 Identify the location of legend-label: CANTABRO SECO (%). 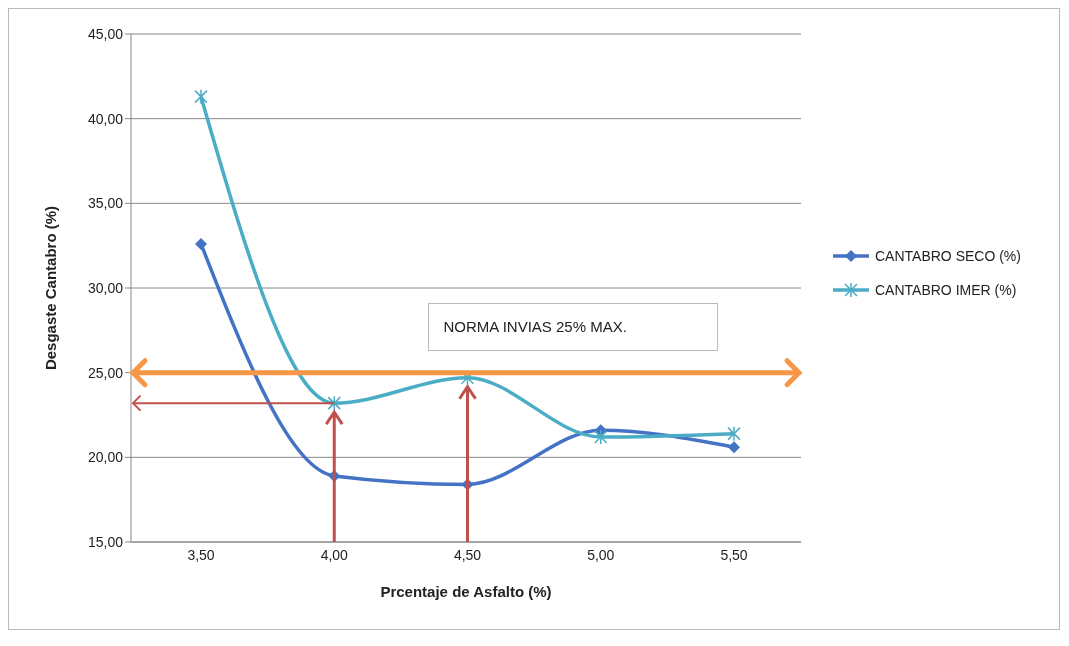
(948, 256).